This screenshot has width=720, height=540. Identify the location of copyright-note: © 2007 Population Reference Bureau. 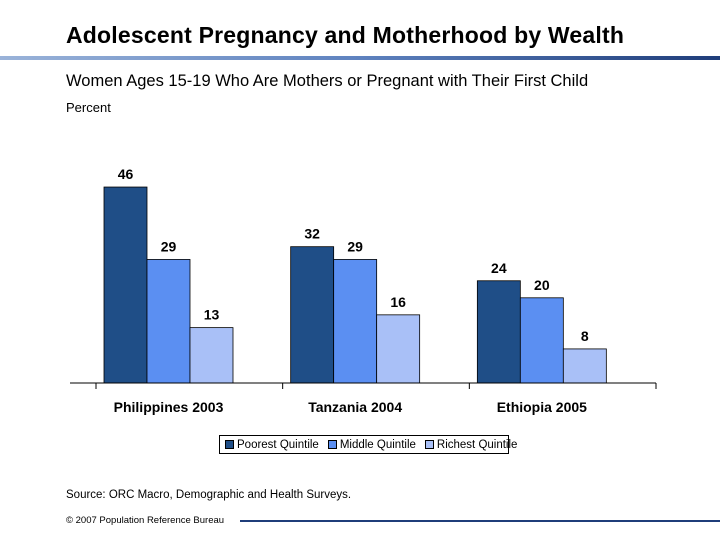
(145, 520).